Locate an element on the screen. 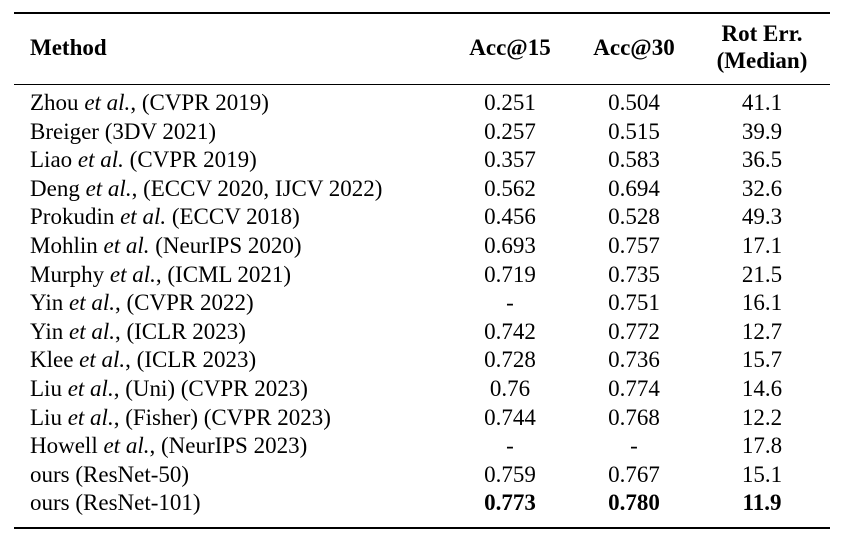 The height and width of the screenshot is (538, 844). method-cell: Murphy et al., (ICML 2021) is located at coordinates (160, 275).